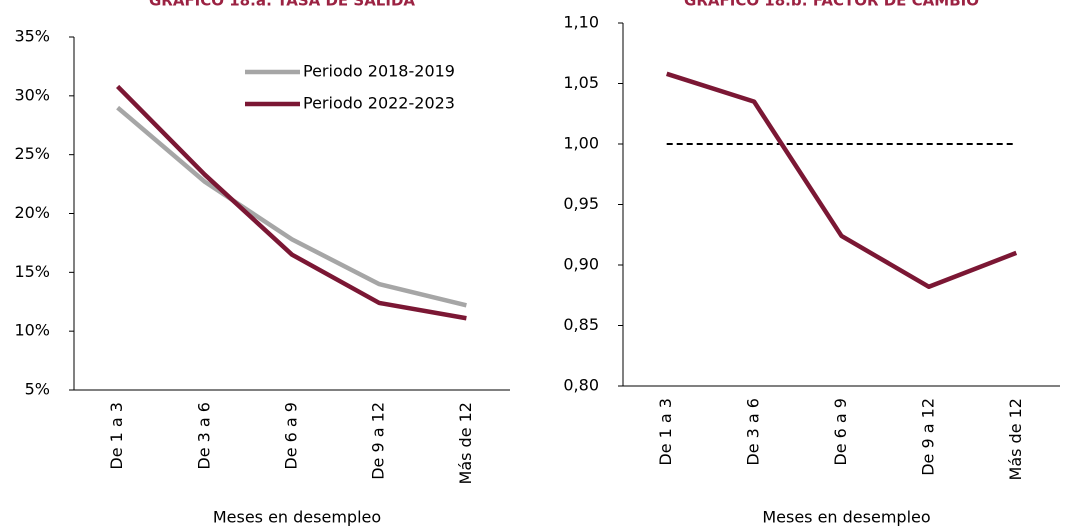  Describe the element at coordinates (379, 103) in the screenshot. I see `legend-label: Periodo 2022-2023` at that location.